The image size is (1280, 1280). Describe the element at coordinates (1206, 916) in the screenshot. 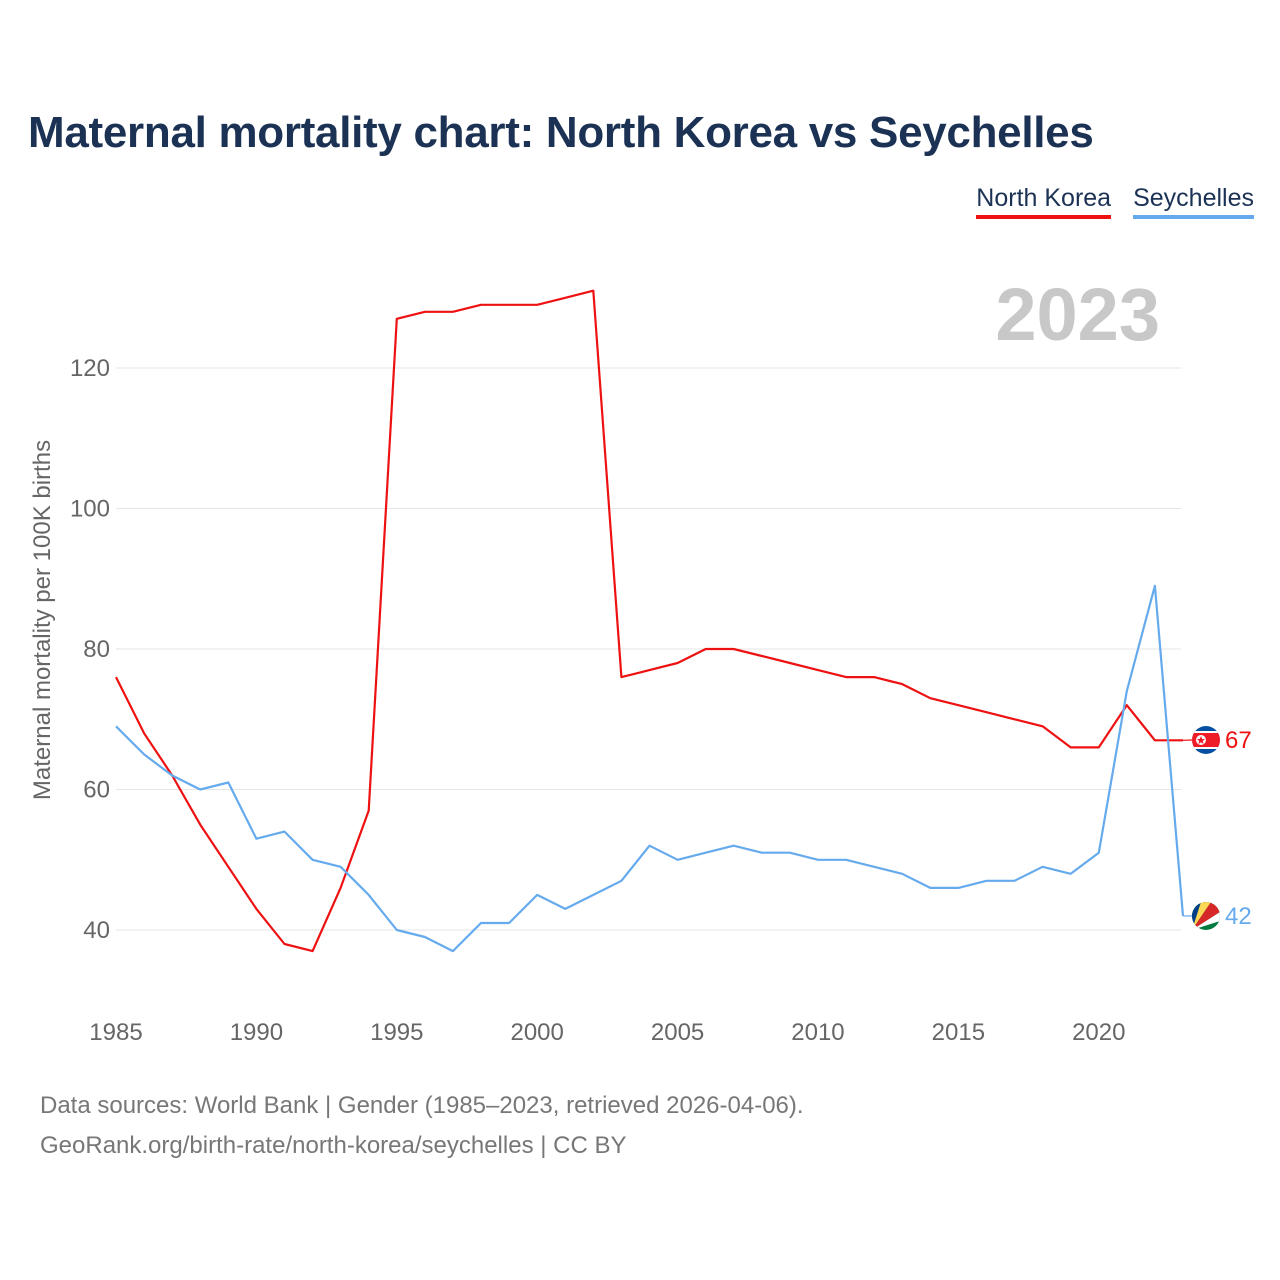

I see `seychelles-flag-icon` at that location.